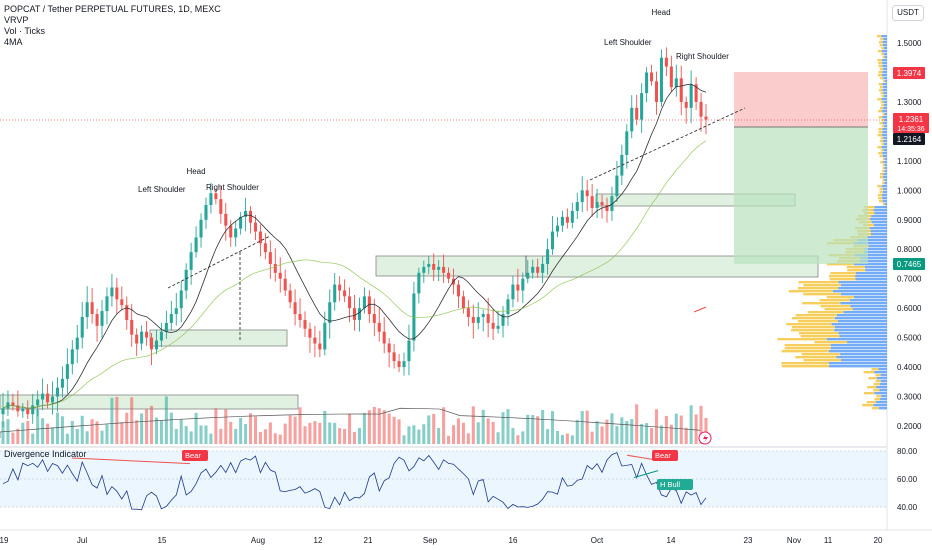 This screenshot has height=550, width=932. Describe the element at coordinates (112, 31) in the screenshot. I see `indicator-vol: Vol · Ticks` at that location.